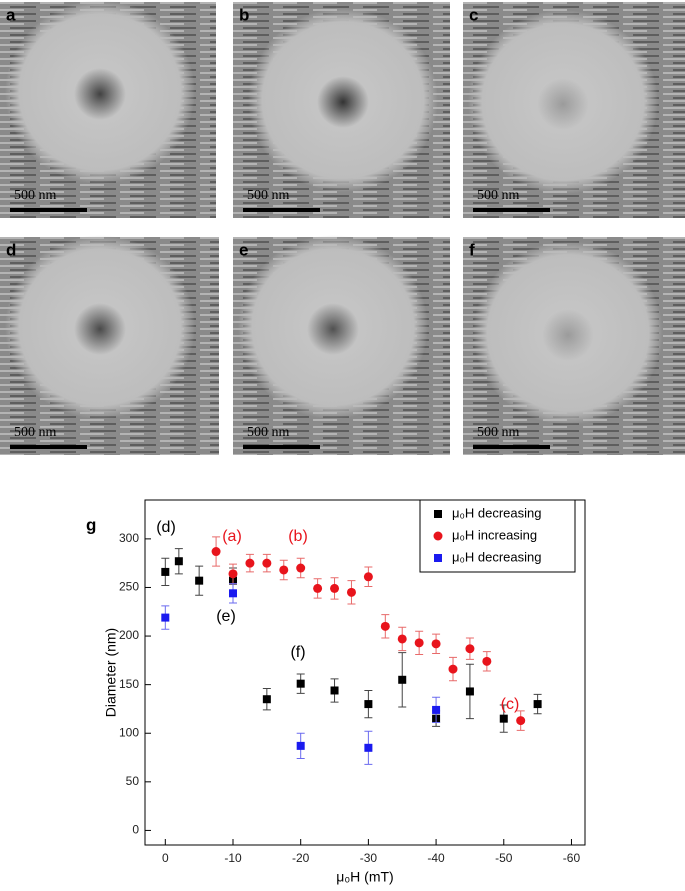  I want to click on image-panel: a 500 nm, so click(108, 109).